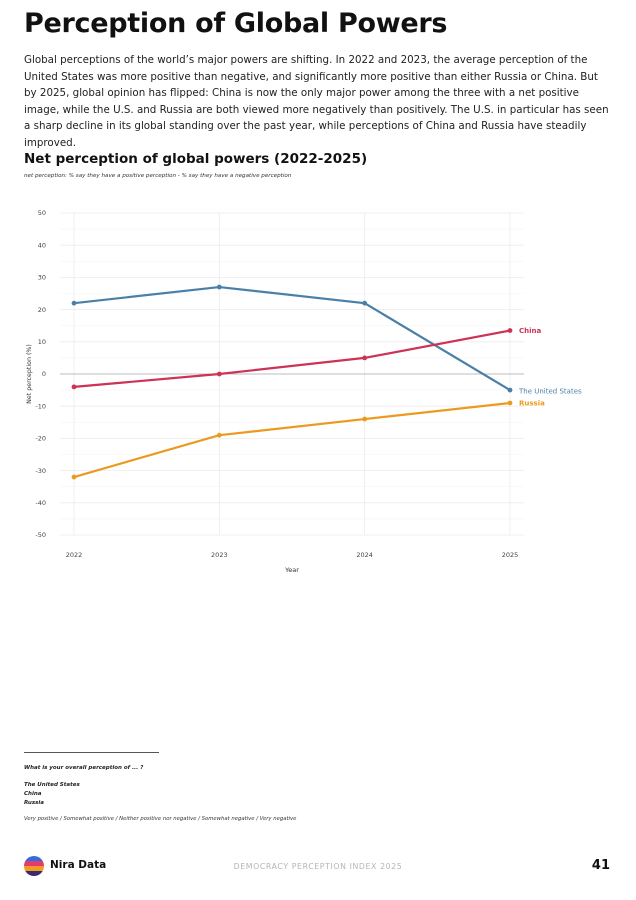 This screenshot has width=636, height=900. What do you see at coordinates (600, 865) in the screenshot?
I see `page-number: 41` at bounding box center [600, 865].